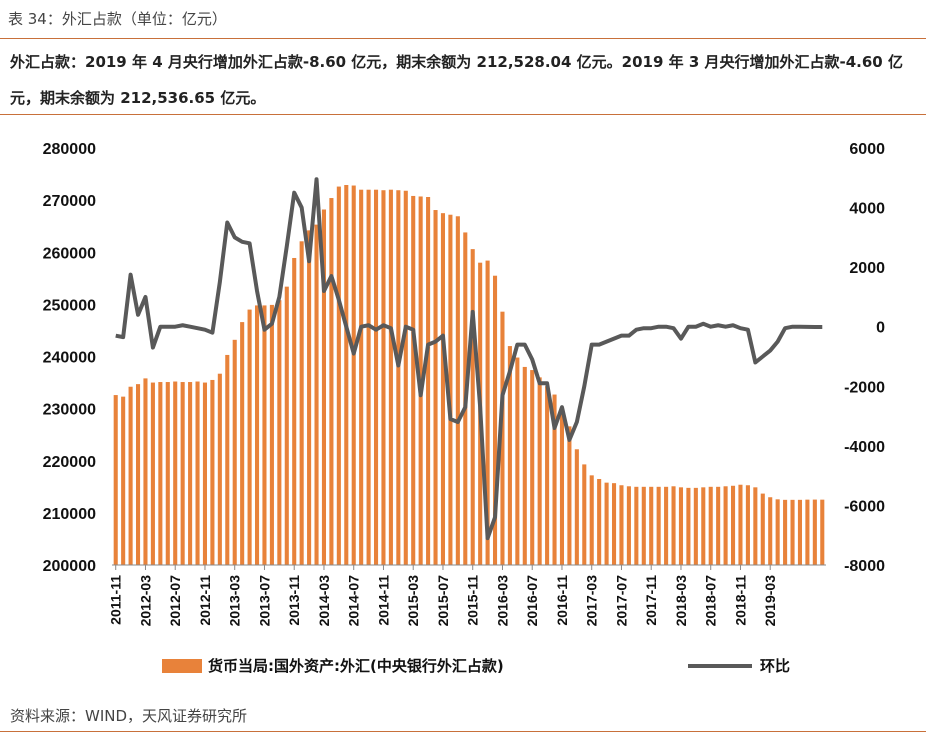 The image size is (926, 737). Describe the element at coordinates (864, 447) in the screenshot. I see `right-tick-label: -4000` at that location.